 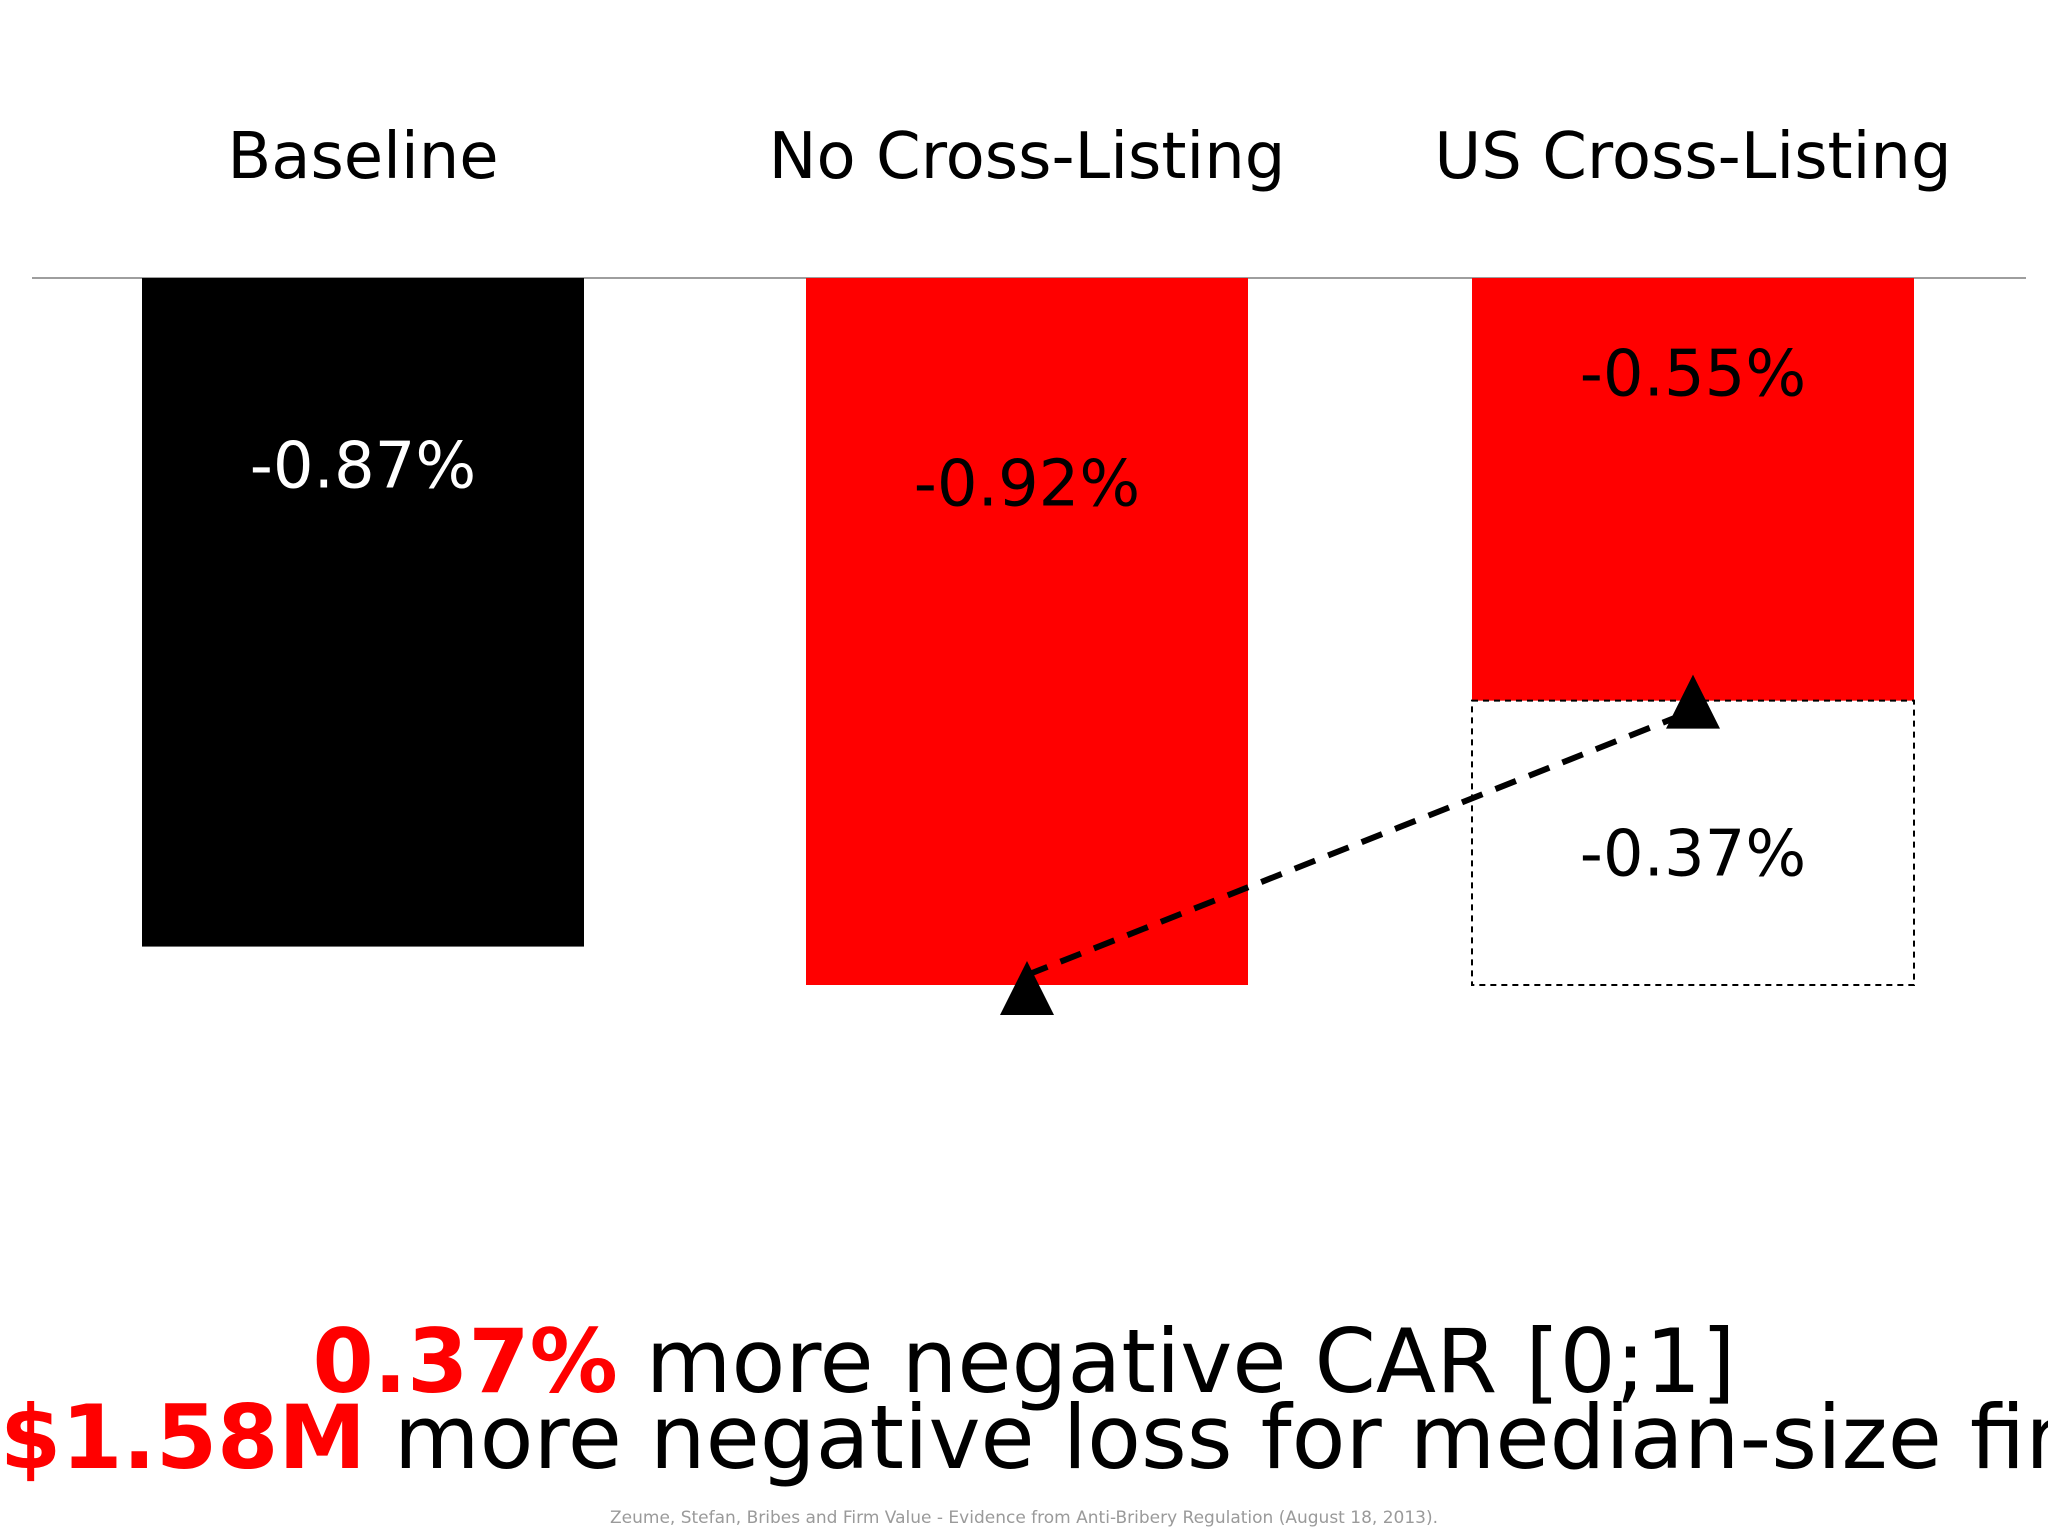 I want to click on connector-dashed-line, so click(x=1360, y=842).